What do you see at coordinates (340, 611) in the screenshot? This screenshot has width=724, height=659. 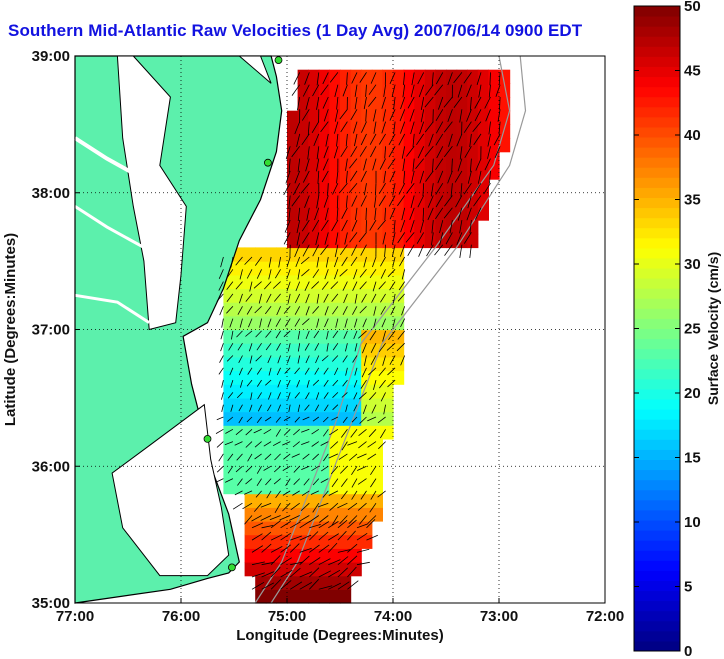 I see `x-axis-ticks: 77:00 76:00 75:00 74:00 73:00 72:00` at bounding box center [340, 611].